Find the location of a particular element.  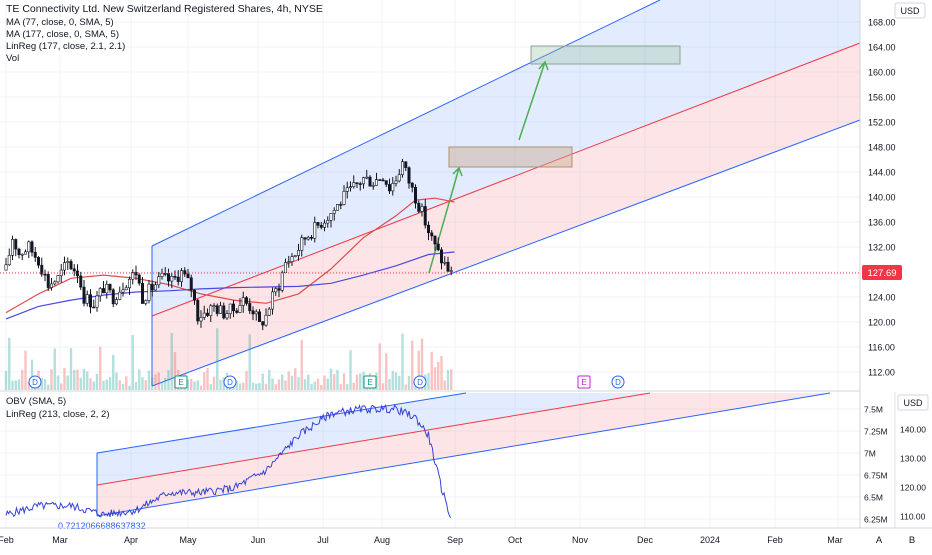

legend-ma77: MA (77, close, 0, SMA, 5) is located at coordinates (60, 22).